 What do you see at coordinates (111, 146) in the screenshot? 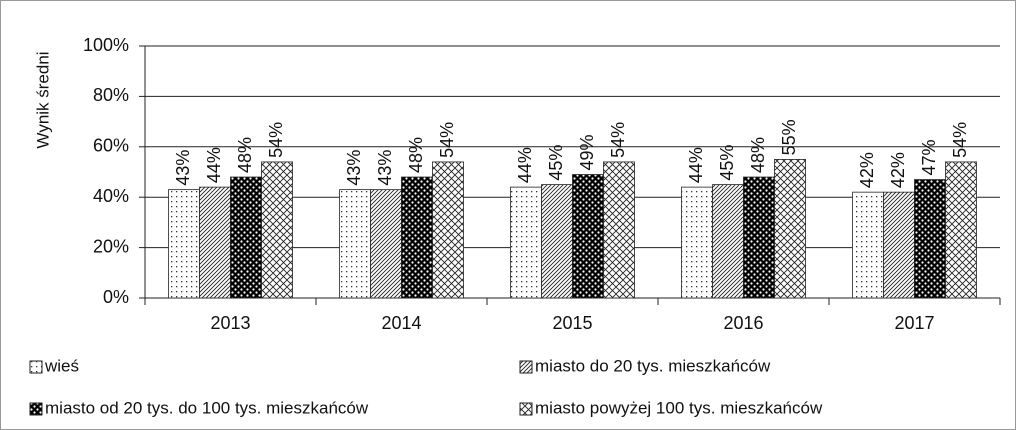
I see `y-tick-label: 60%` at bounding box center [111, 146].